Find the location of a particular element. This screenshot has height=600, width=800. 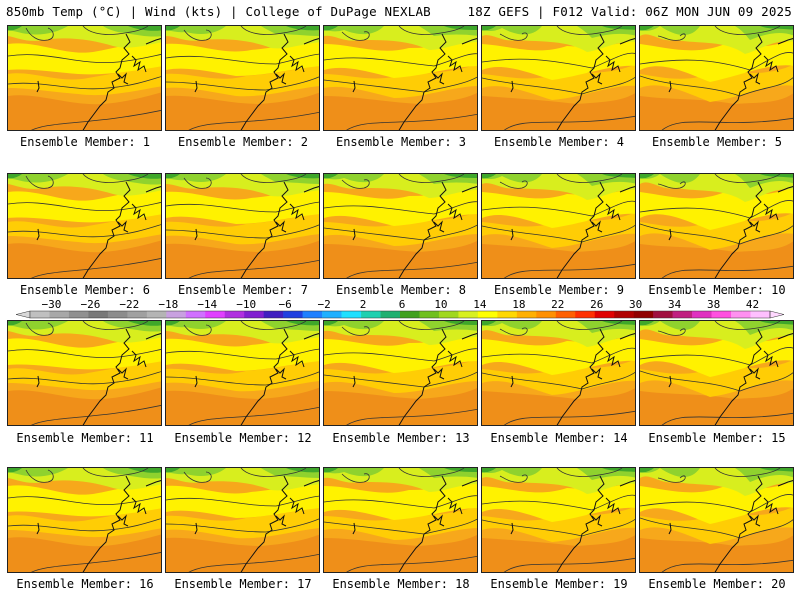

ensemble-member-label: Ensemble Member: 17 is located at coordinates (243, 584).